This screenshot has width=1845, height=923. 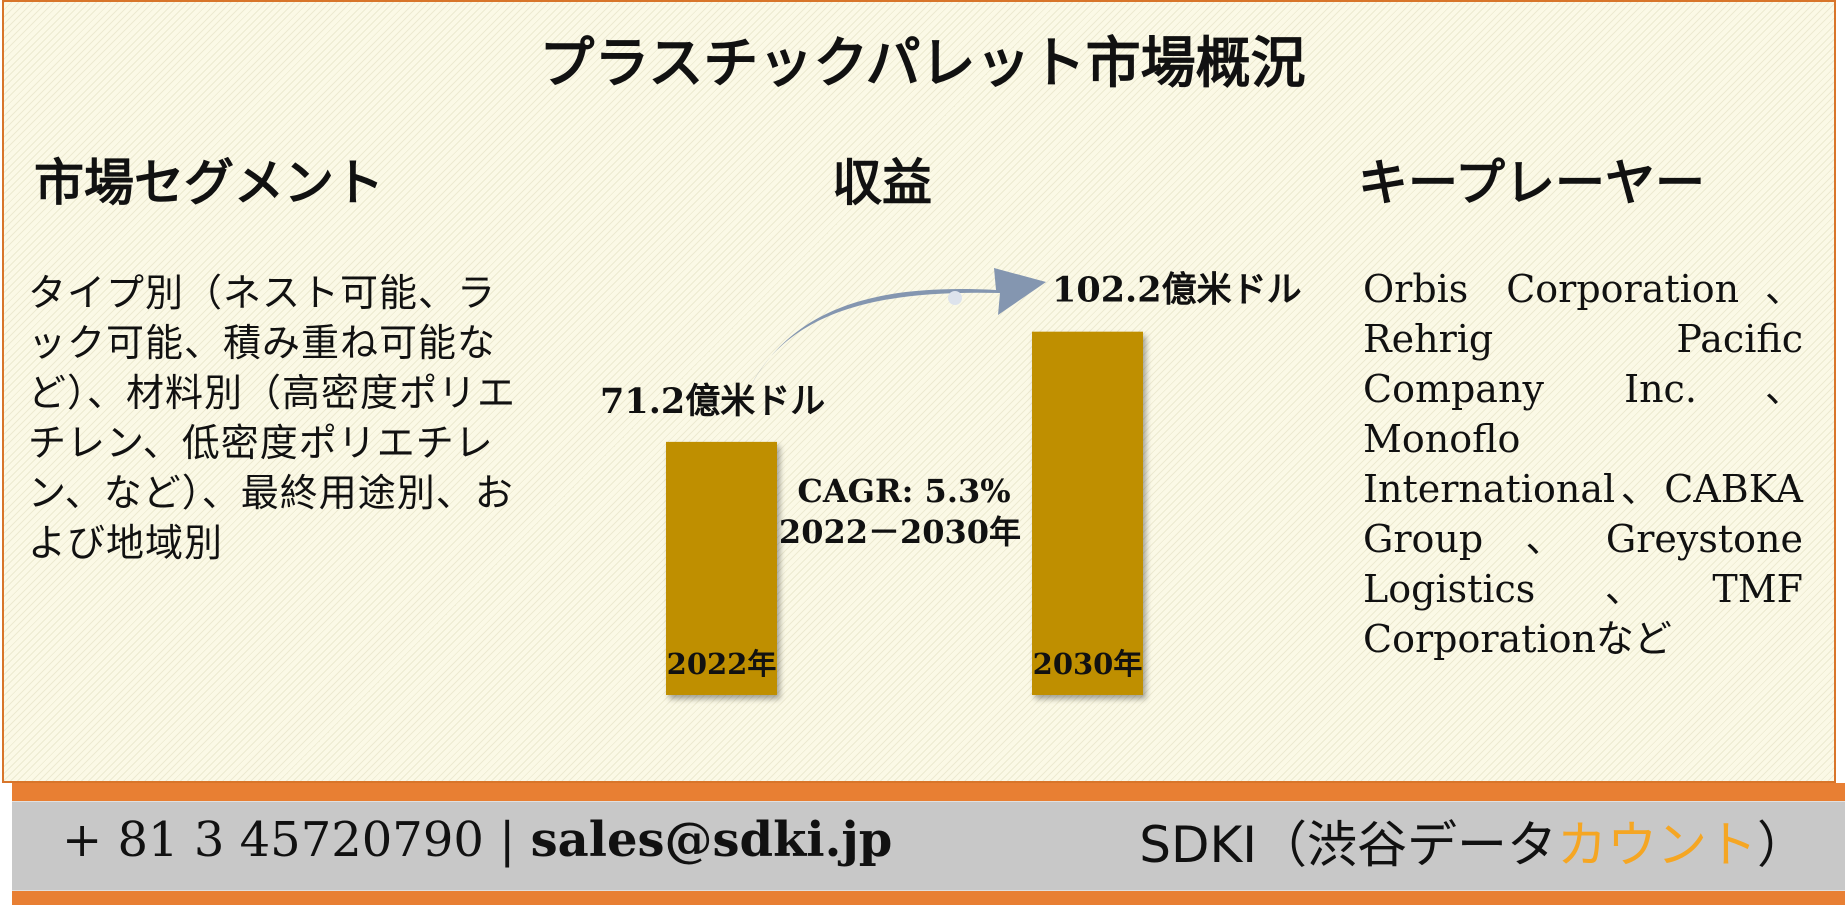 I want to click on brand-main: SDKI（渋谷データ, so click(x=1348, y=845).